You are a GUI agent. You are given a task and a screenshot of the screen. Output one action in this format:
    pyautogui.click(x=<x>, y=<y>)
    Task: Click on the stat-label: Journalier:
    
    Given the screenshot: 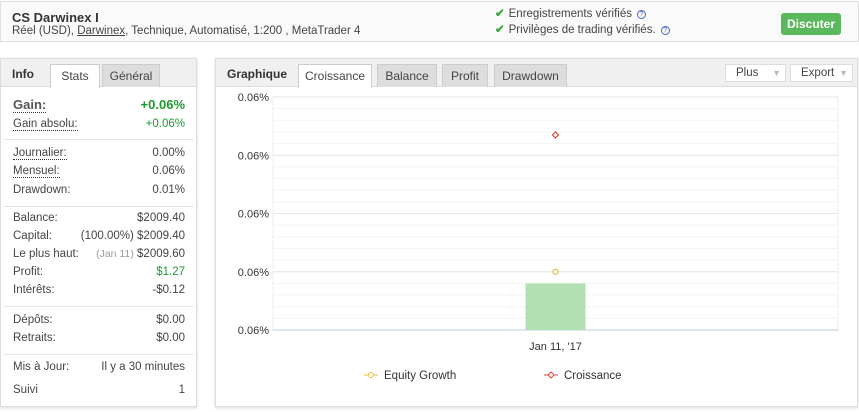 What is the action you would take?
    pyautogui.click(x=40, y=153)
    